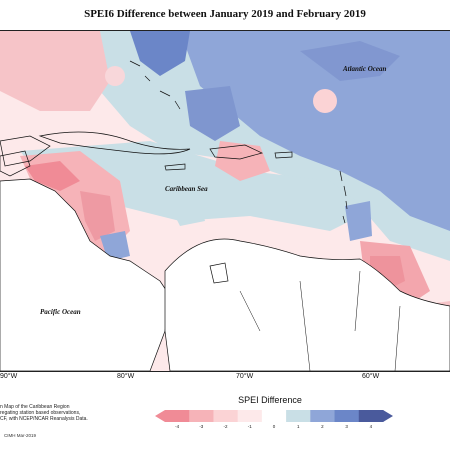 Image resolution: width=450 pixels, height=450 pixels. What do you see at coordinates (320, 320) in the screenshot?
I see `border-lines` at bounding box center [320, 320].